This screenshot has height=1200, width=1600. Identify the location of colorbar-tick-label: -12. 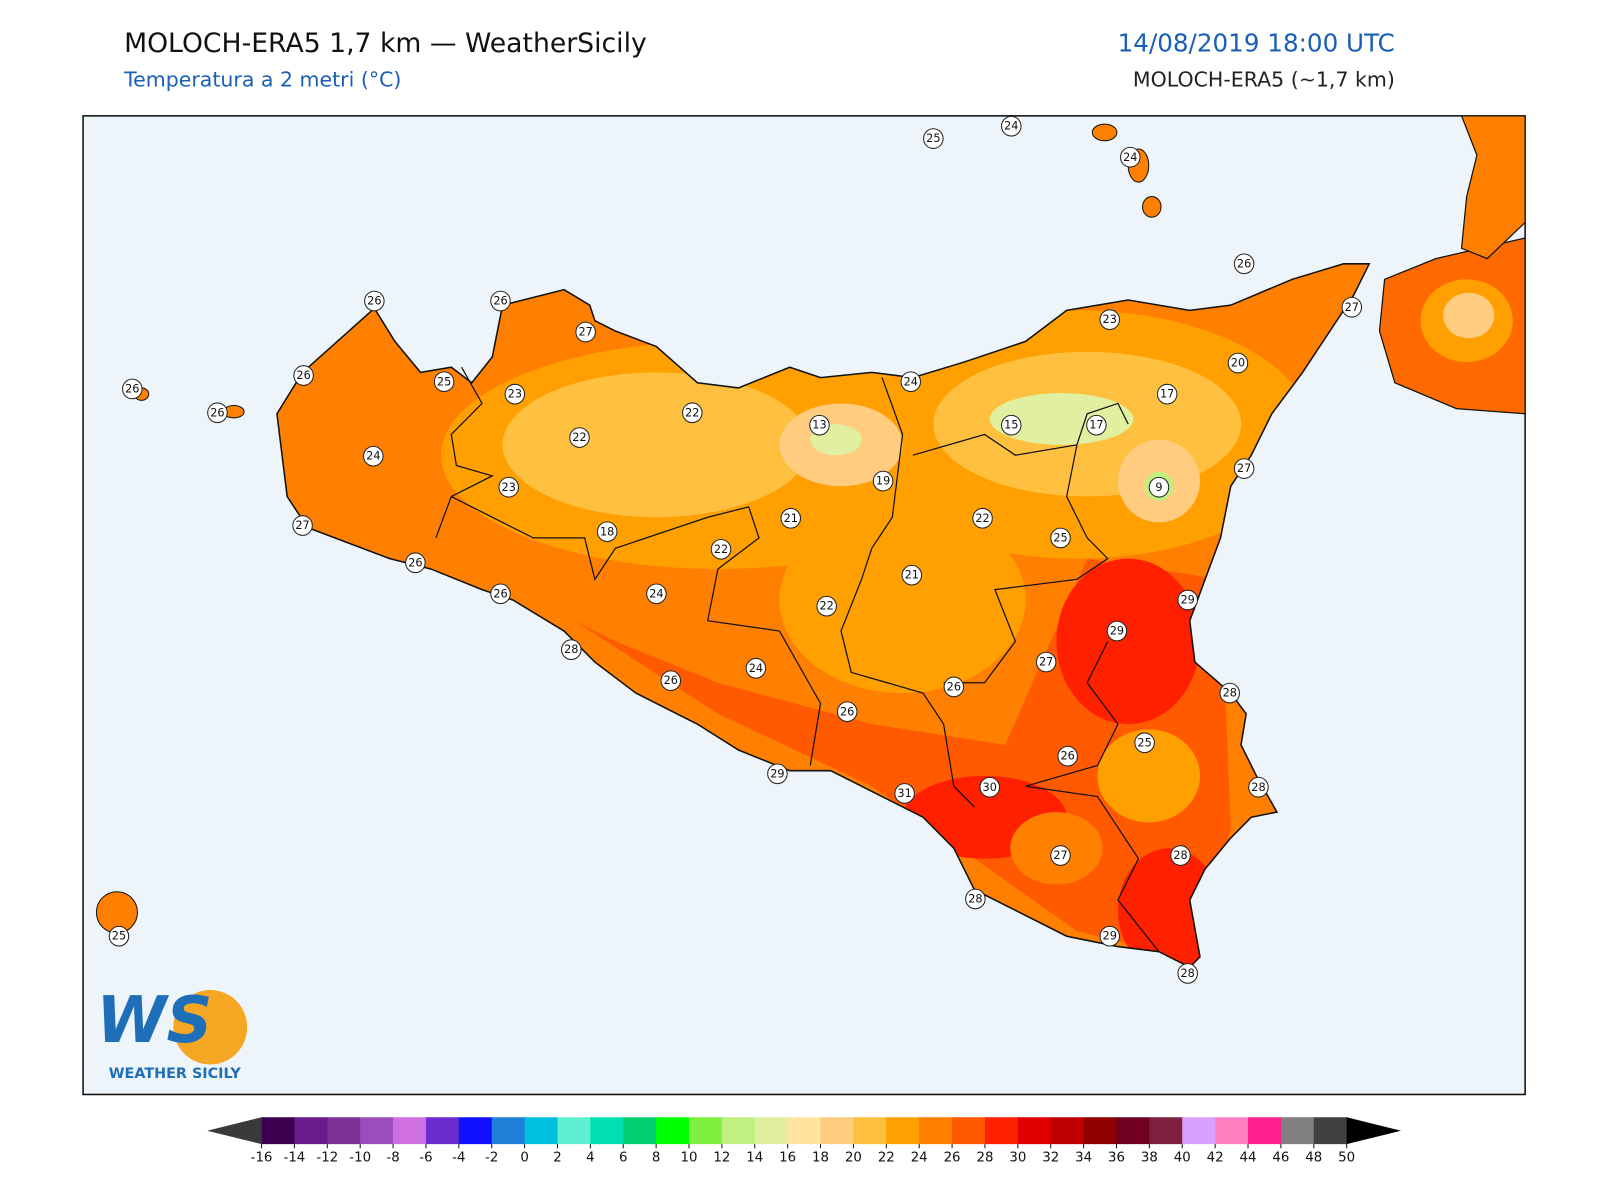
(327, 1158).